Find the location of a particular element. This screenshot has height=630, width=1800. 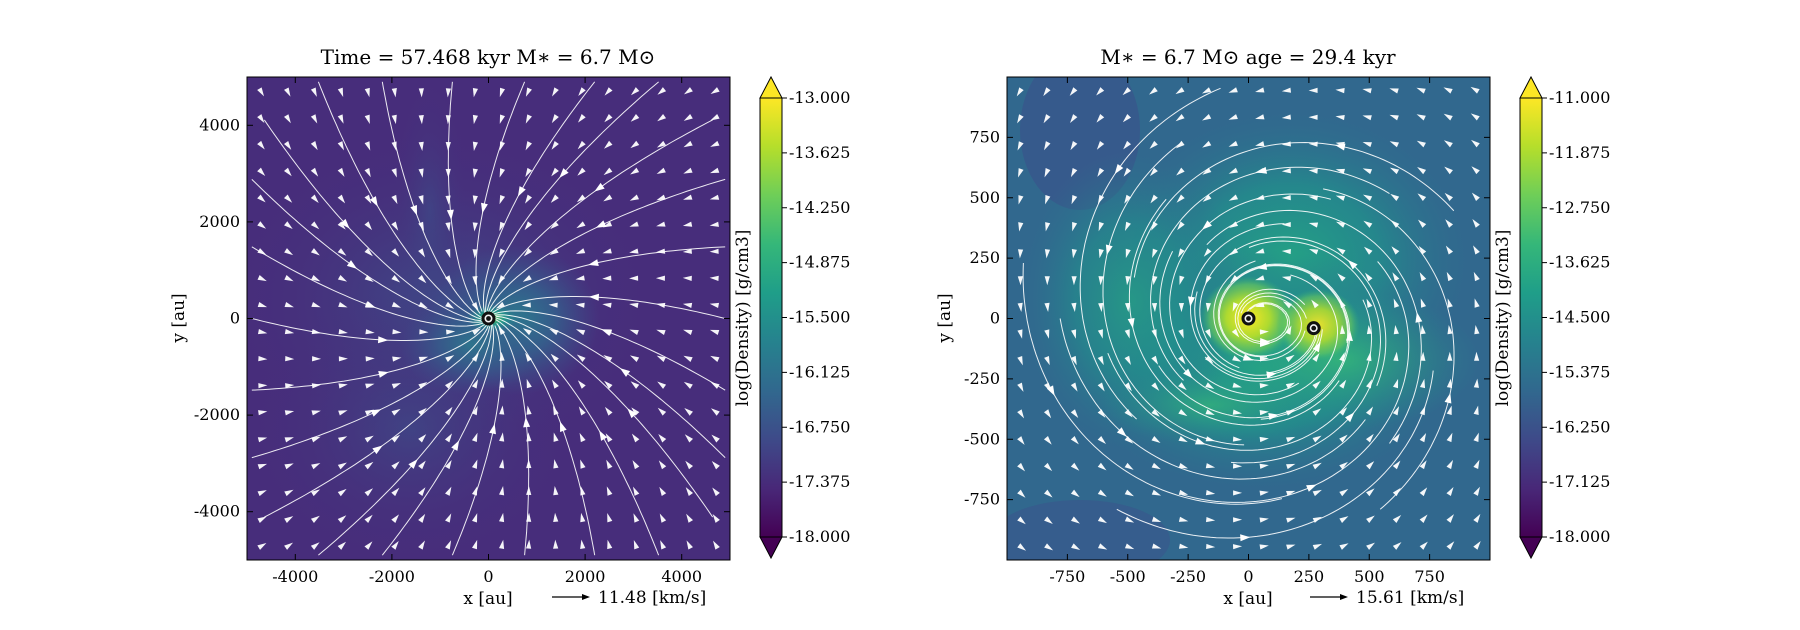

right-colorbar-tick-label: -16.250 is located at coordinates (1579, 426).